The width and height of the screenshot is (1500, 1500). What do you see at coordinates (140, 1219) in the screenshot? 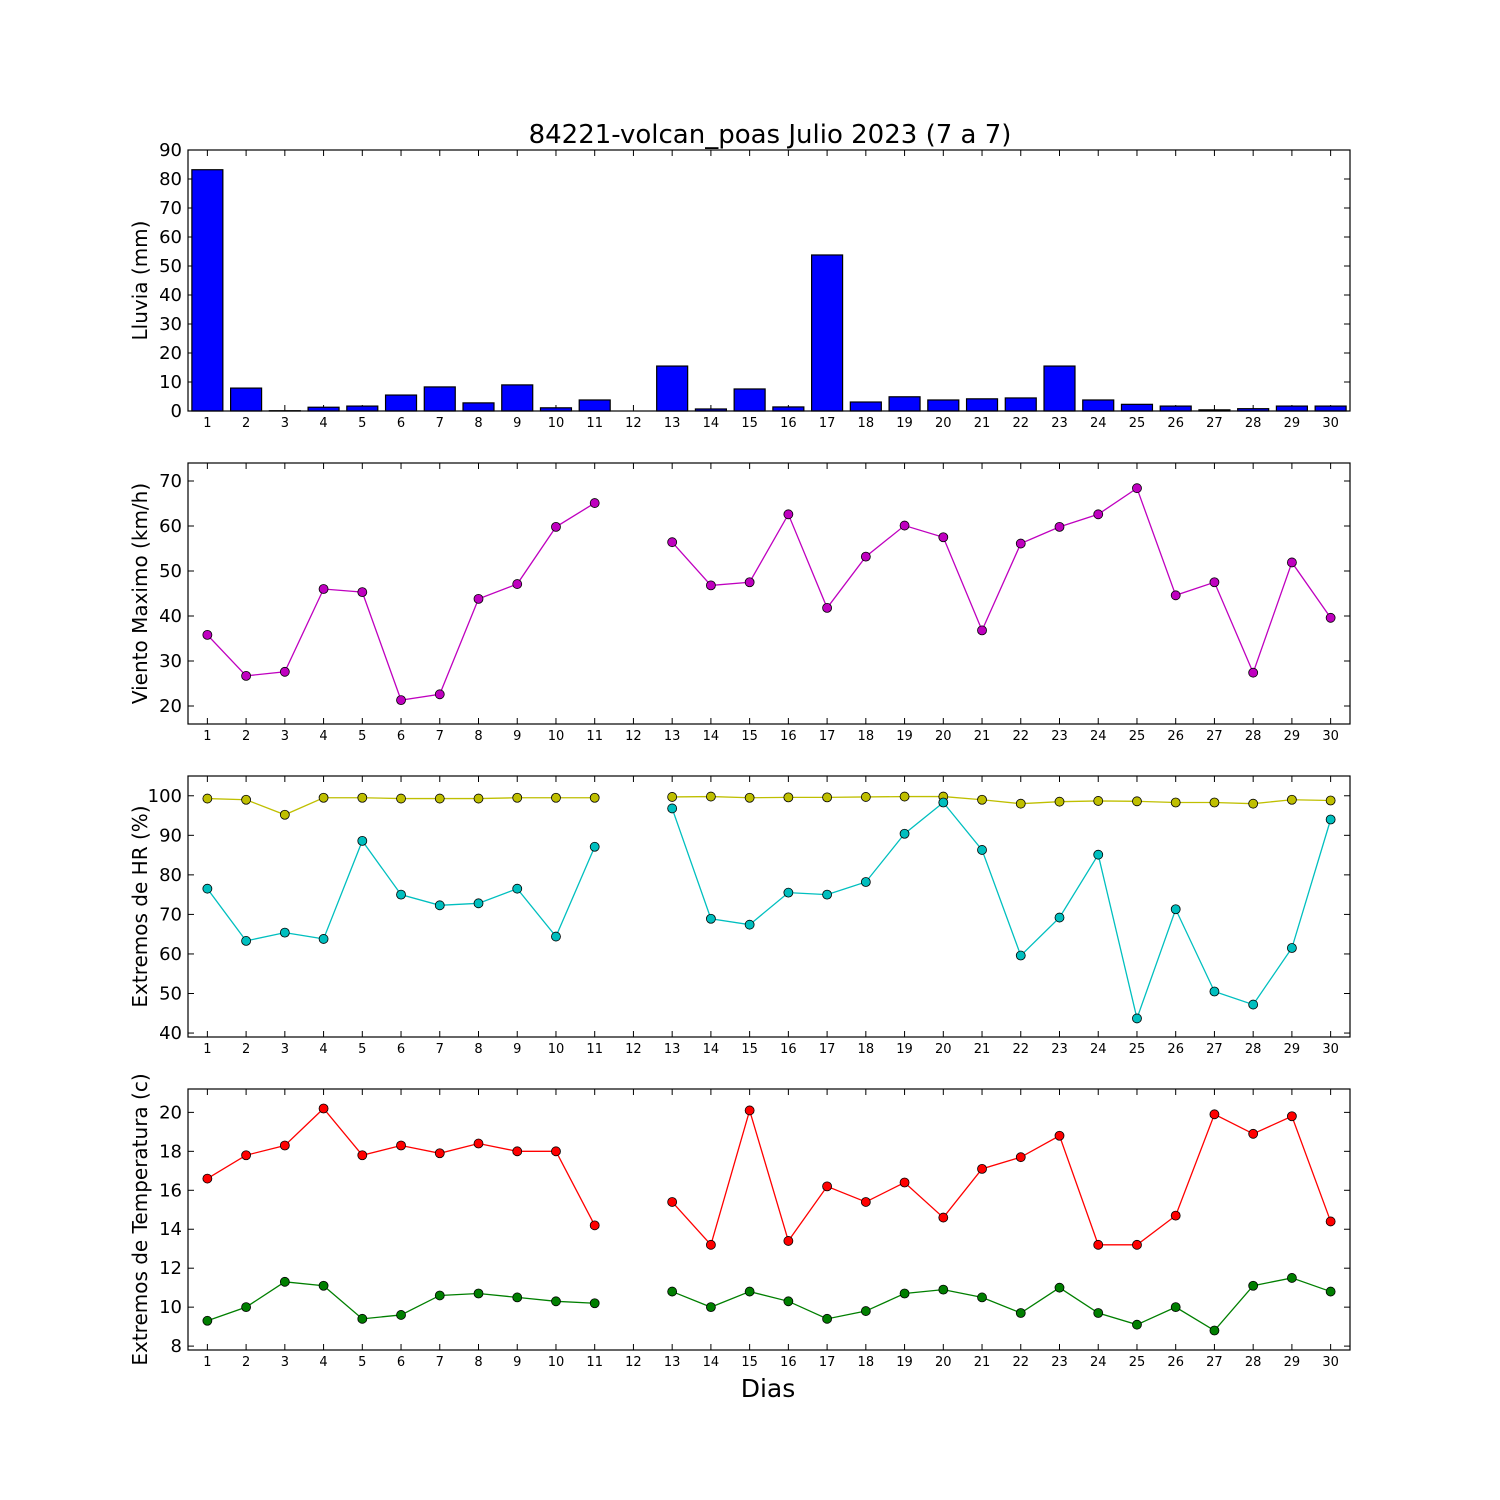
I see `y-axis-label: Extremos de Temperatura (c)` at bounding box center [140, 1219].